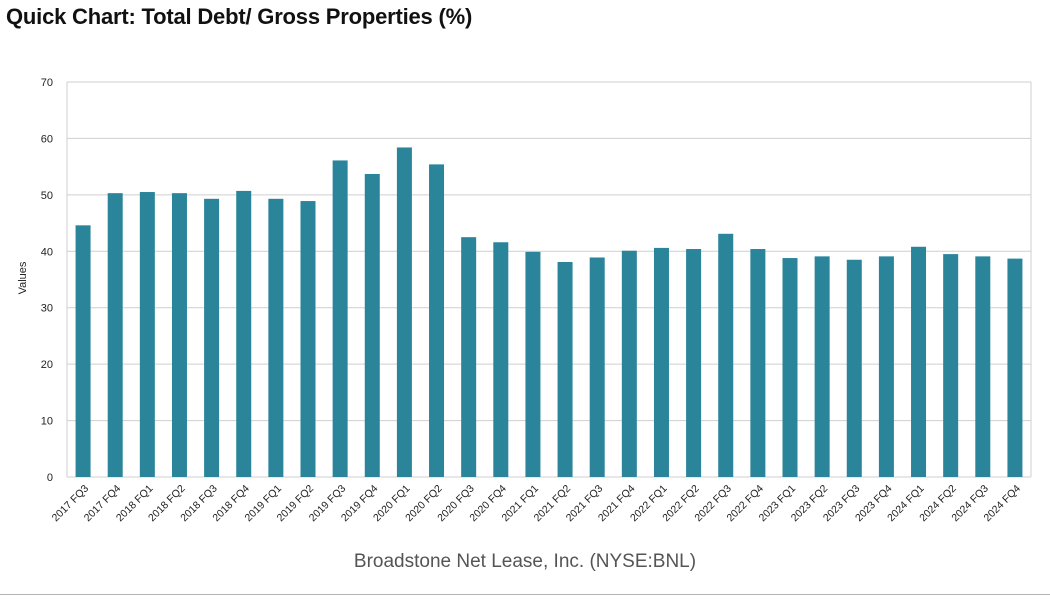  What do you see at coordinates (525, 561) in the screenshot?
I see `chart-source-caption: Broadstone Net Lease, Inc. (NYSE:BNL)` at bounding box center [525, 561].